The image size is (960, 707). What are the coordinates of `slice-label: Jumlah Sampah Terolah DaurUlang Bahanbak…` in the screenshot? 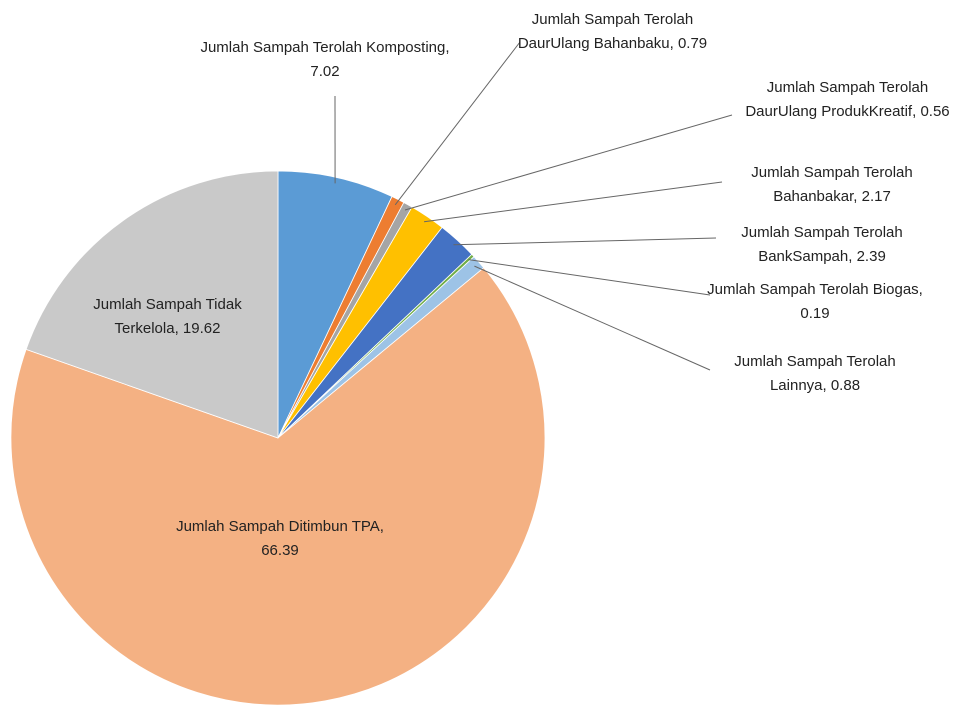 It's located at (612, 32).